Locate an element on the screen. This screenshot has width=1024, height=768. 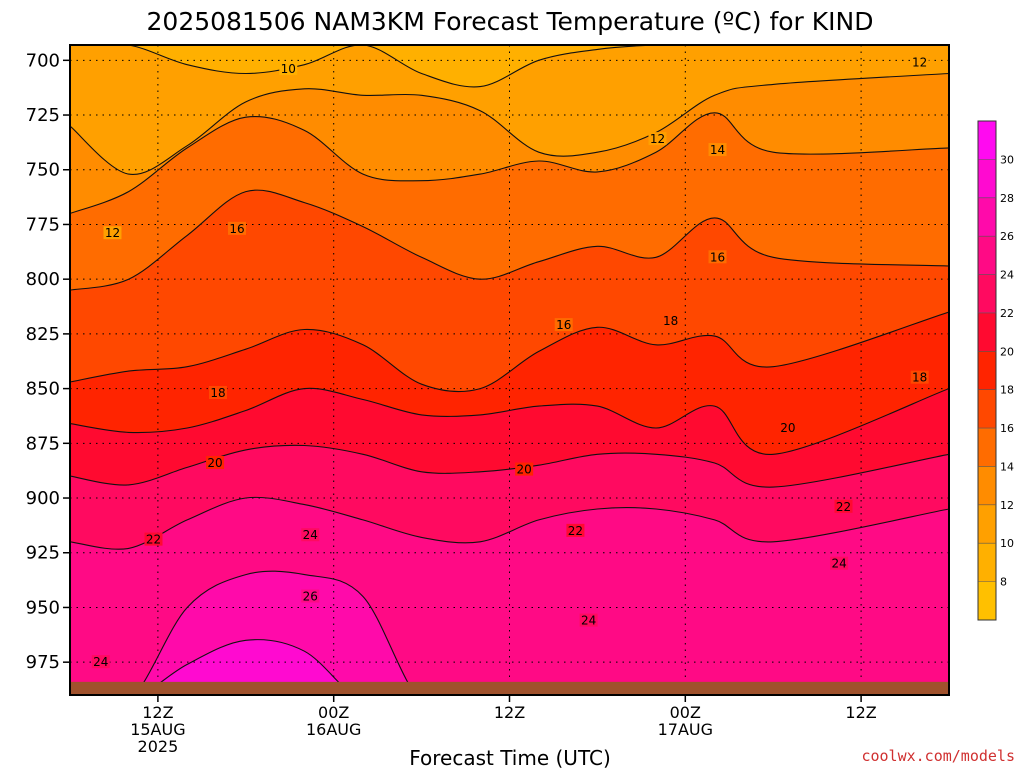
y-axis-ticks: 700 725 750 775 800 825 850 875 900 925 950 975 is located at coordinates (48, 361).